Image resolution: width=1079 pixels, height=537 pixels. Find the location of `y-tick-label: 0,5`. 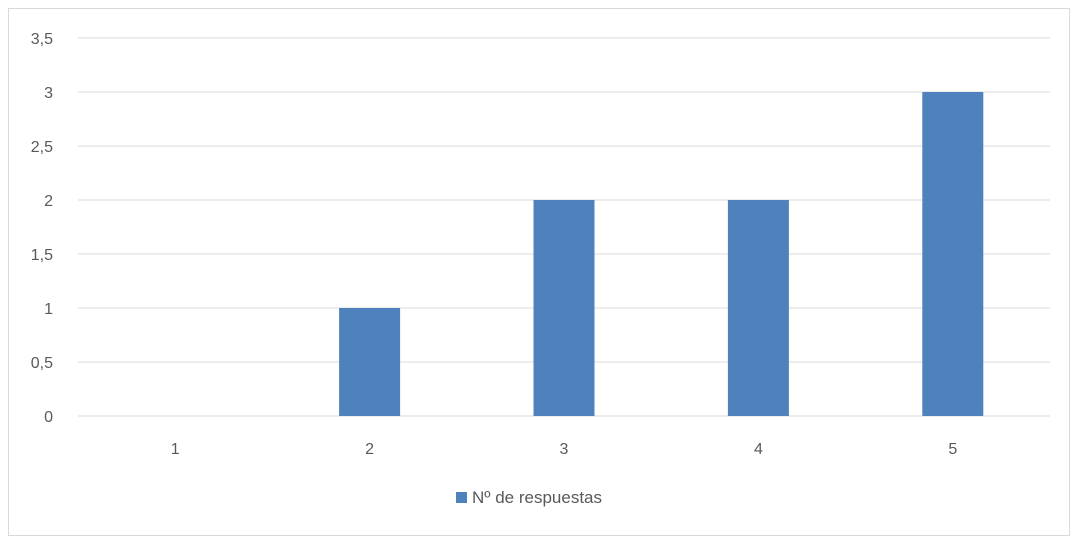

y-tick-label: 0,5 is located at coordinates (42, 363).